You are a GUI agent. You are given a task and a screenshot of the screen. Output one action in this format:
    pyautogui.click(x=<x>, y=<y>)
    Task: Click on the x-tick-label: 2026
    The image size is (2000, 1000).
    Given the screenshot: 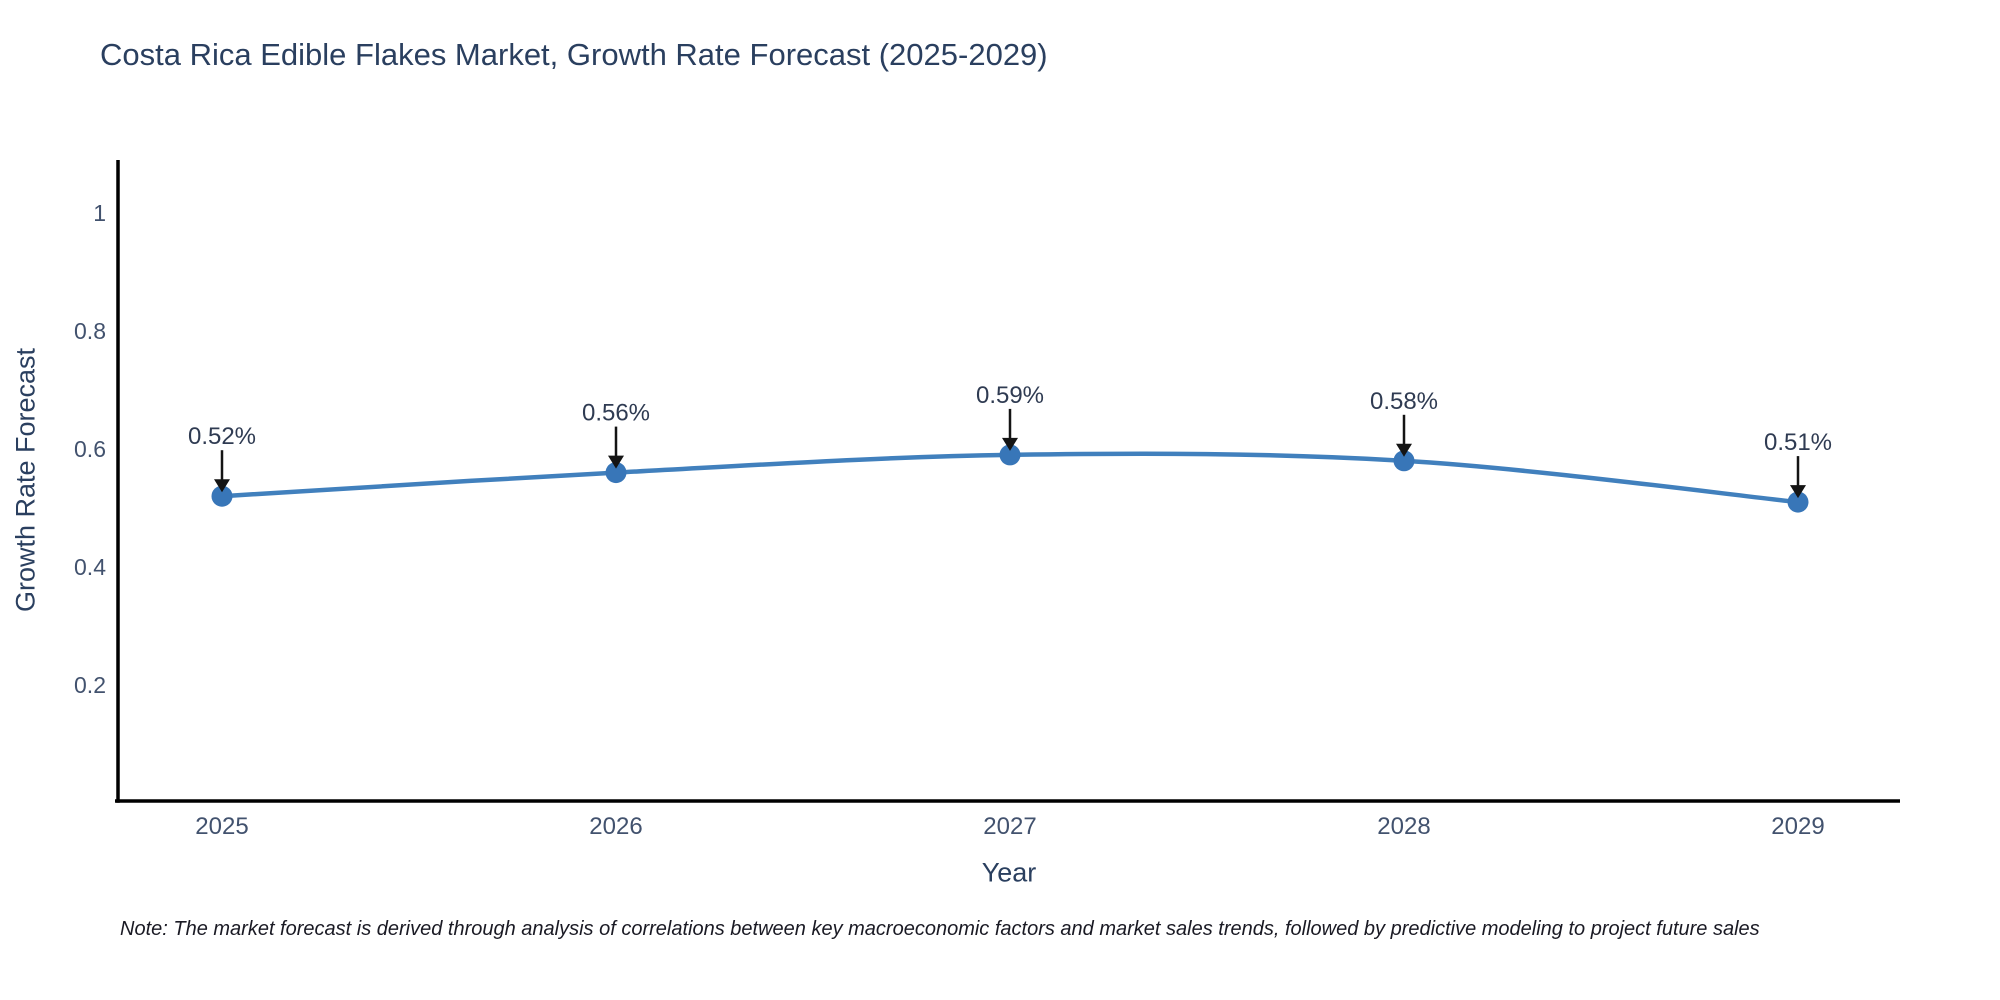 What is the action you would take?
    pyautogui.click(x=615, y=826)
    